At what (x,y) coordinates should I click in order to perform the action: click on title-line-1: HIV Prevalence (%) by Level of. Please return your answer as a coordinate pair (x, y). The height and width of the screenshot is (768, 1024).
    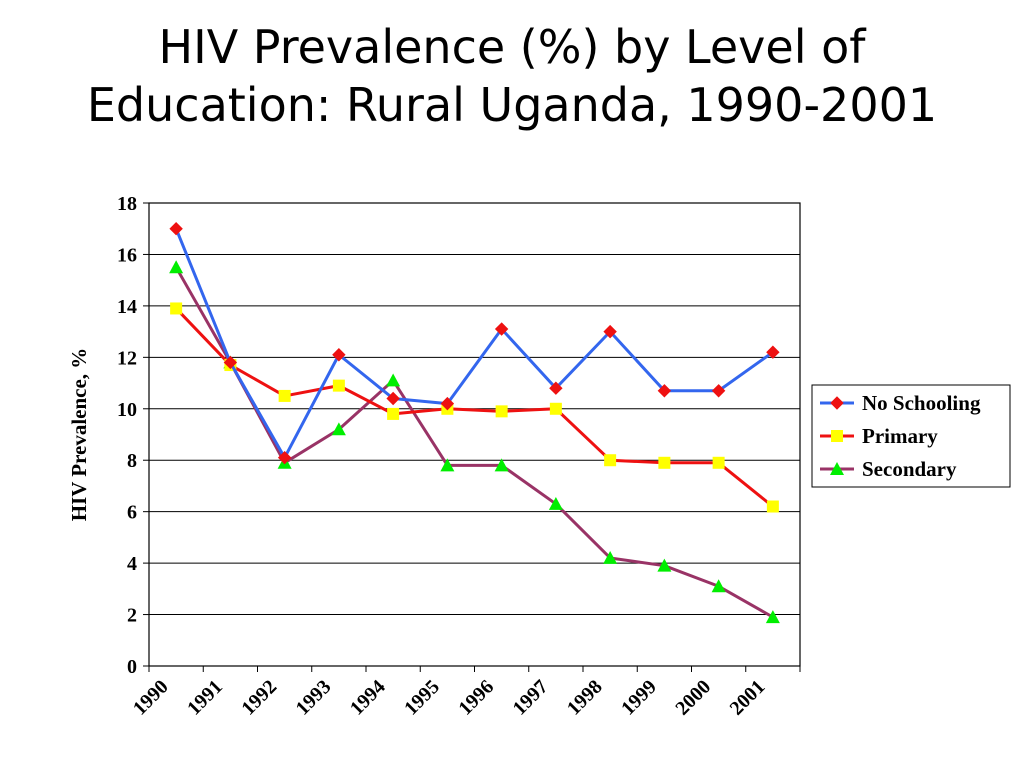
    Looking at the image, I should click on (512, 47).